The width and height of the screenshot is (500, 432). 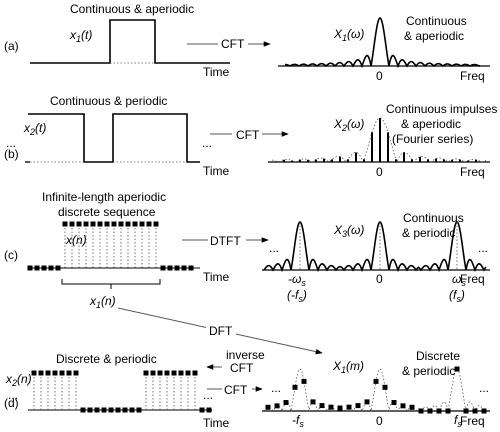 What do you see at coordinates (102, 302) in the screenshot?
I see `panel-c-window-label: x1(n)` at bounding box center [102, 302].